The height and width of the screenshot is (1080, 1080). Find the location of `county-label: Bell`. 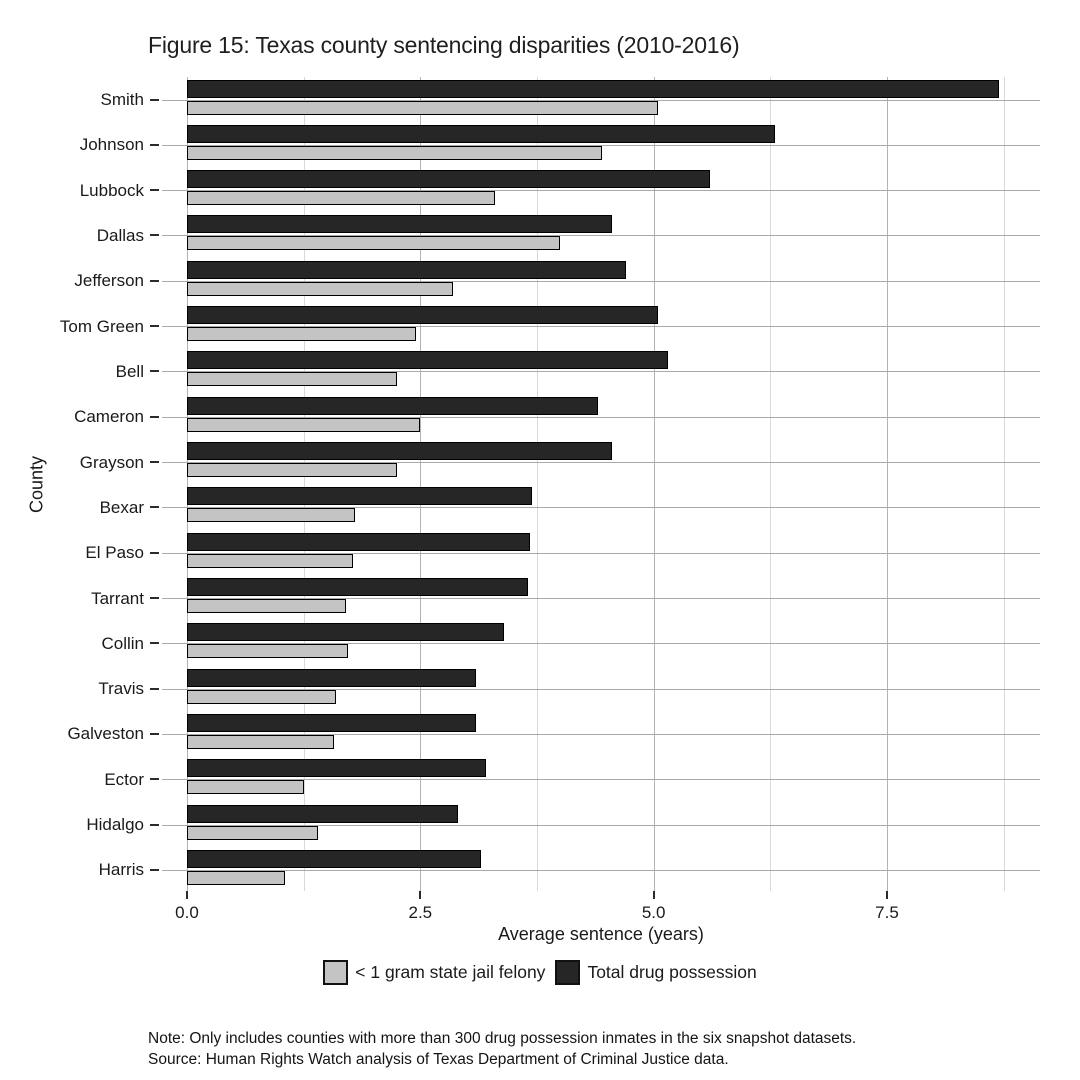

county-label: Bell is located at coordinates (129, 371).